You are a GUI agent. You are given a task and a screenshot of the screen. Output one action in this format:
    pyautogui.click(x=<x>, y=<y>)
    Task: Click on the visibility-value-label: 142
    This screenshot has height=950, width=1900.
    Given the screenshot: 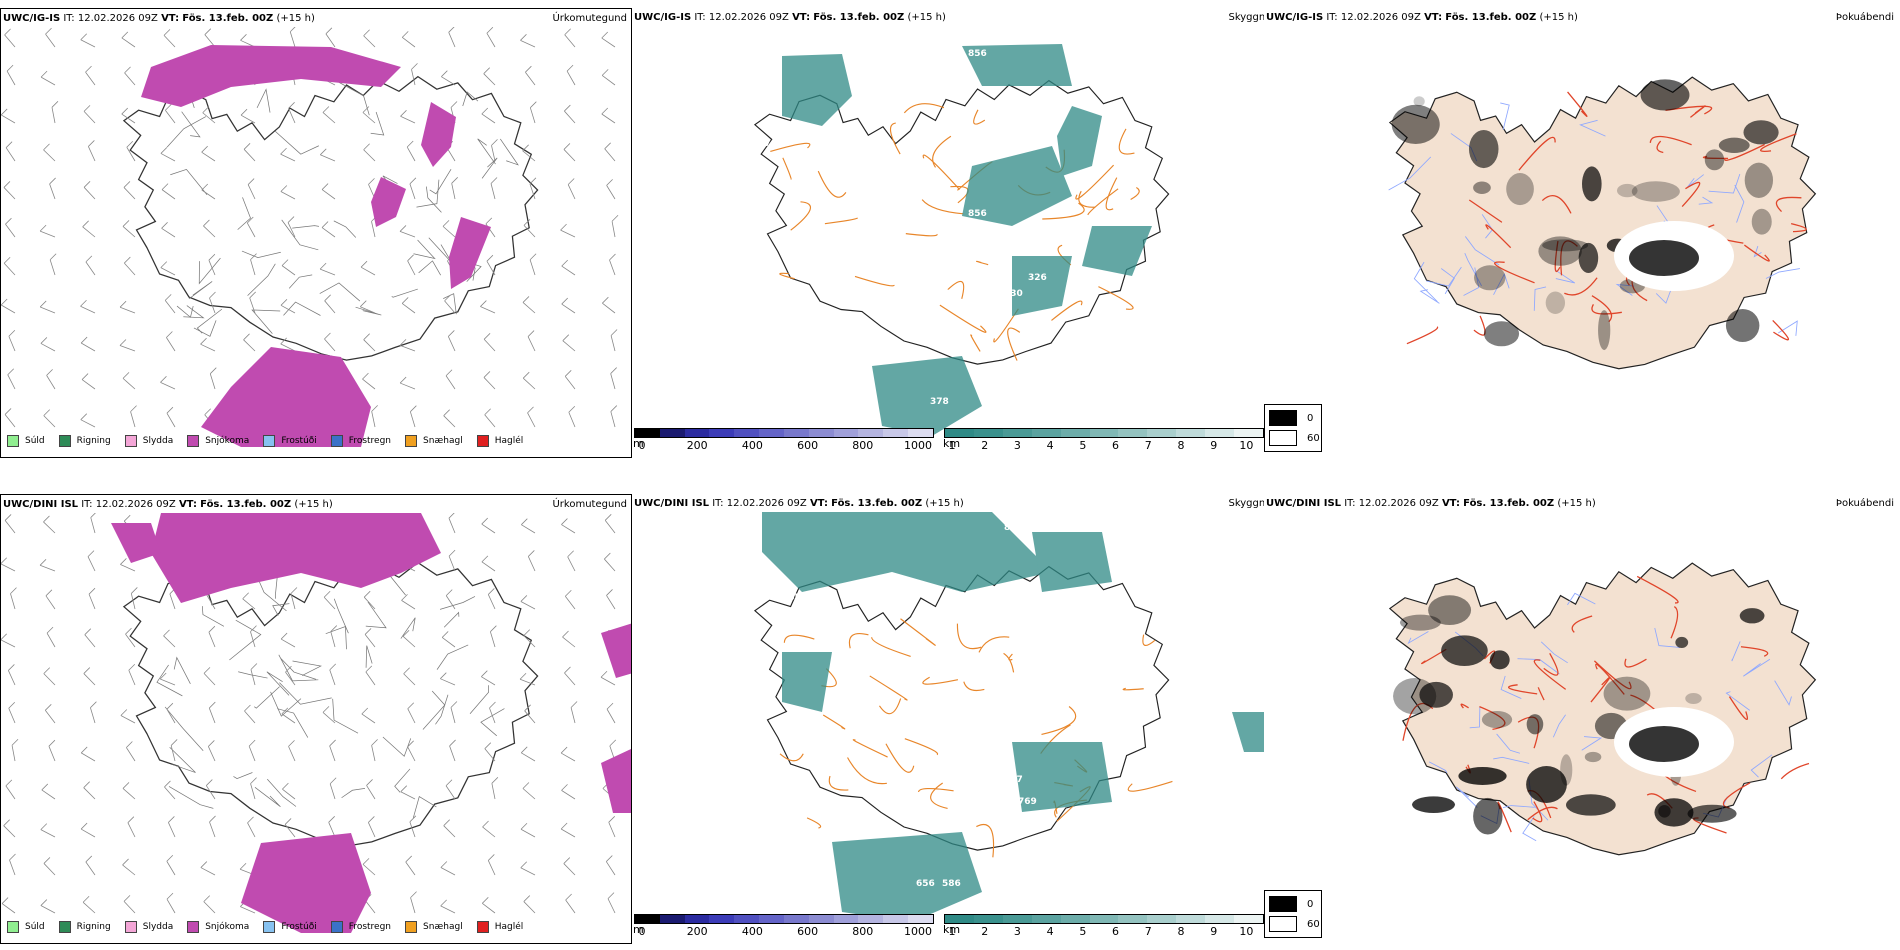 What is the action you would take?
    pyautogui.click(x=953, y=256)
    